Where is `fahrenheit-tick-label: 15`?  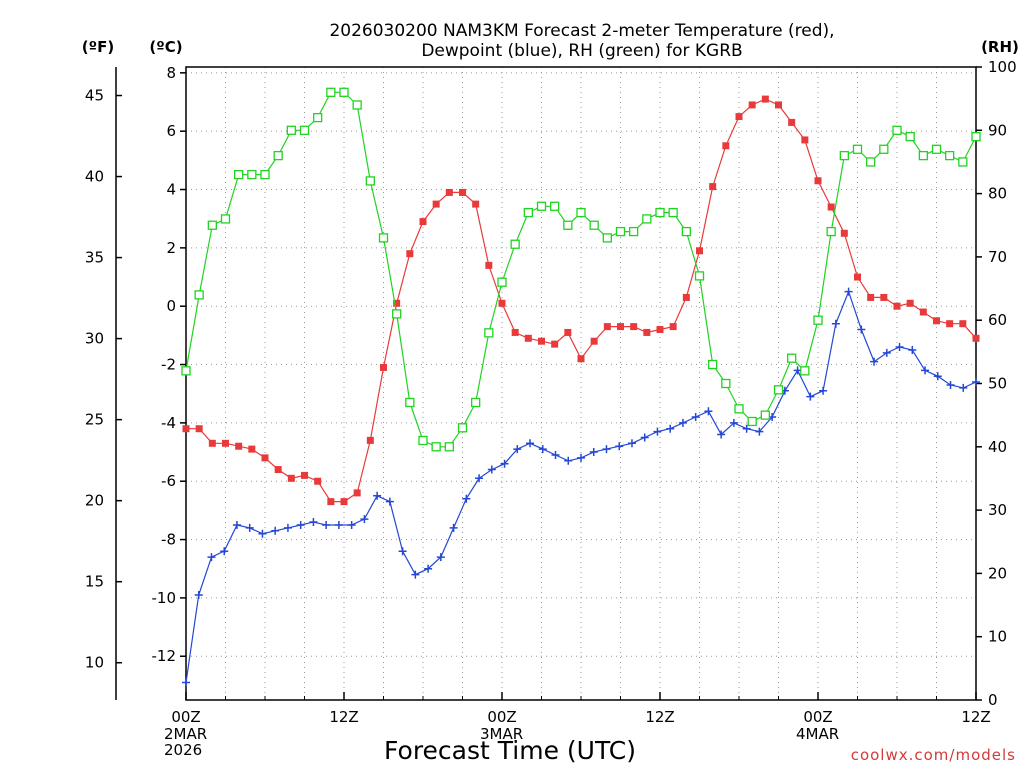
fahrenheit-tick-label: 15 is located at coordinates (94, 582).